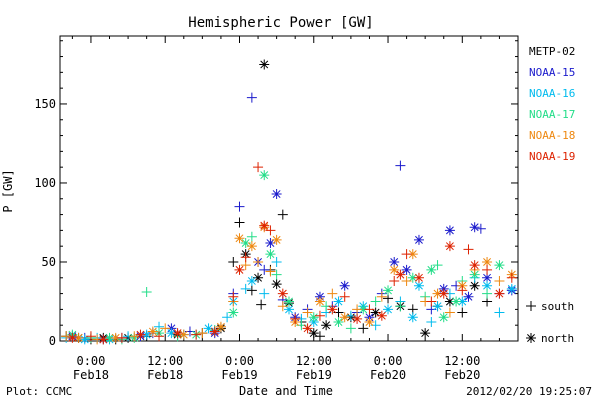 This screenshot has height=400, width=600. Describe the element at coordinates (8, 190) in the screenshot. I see `y-axis-label: P [GW]` at that location.